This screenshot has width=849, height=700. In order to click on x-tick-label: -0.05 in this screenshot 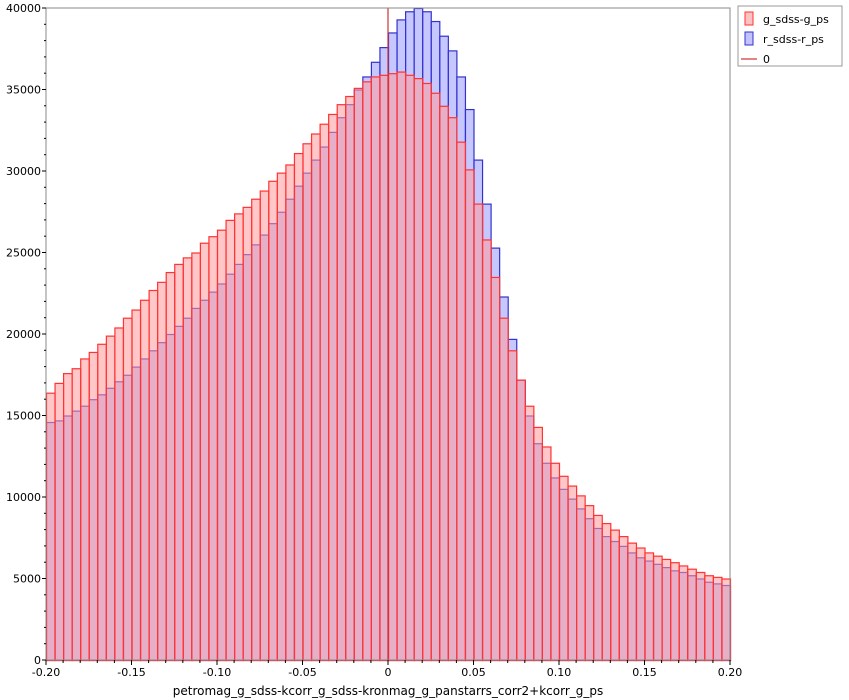, I will do `click(302, 672)`.